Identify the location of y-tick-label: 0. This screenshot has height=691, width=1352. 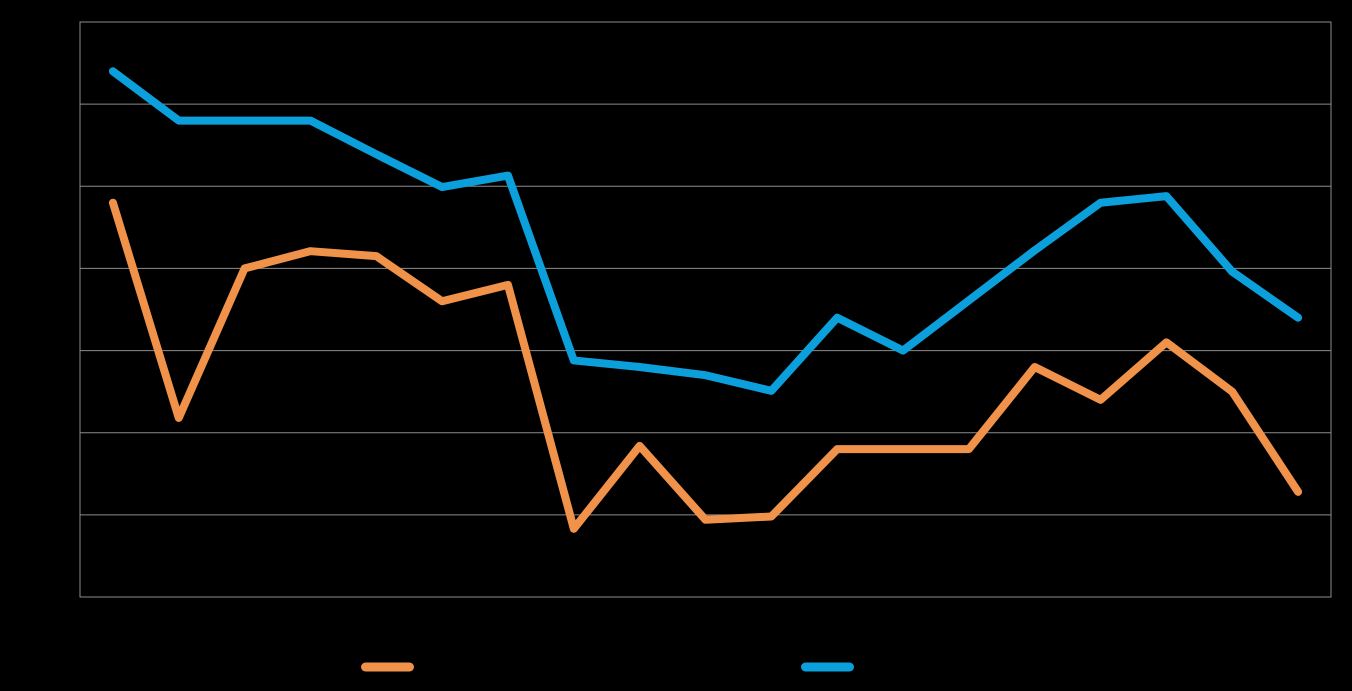
(68, 596).